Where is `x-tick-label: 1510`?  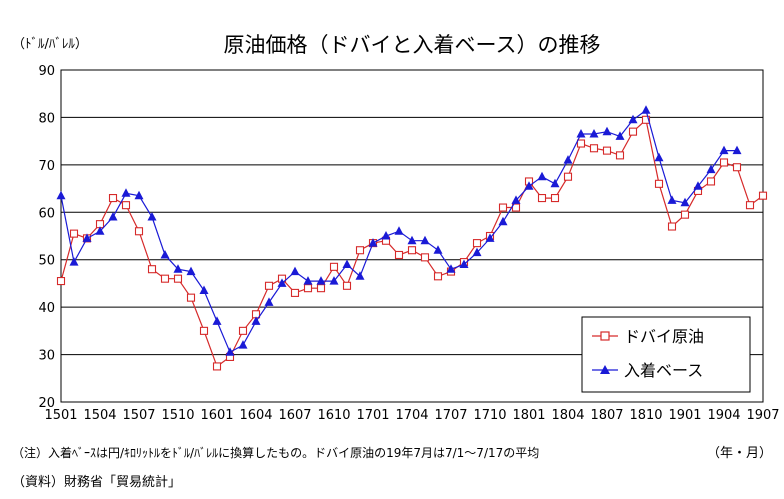 x-tick-label: 1510 is located at coordinates (177, 415).